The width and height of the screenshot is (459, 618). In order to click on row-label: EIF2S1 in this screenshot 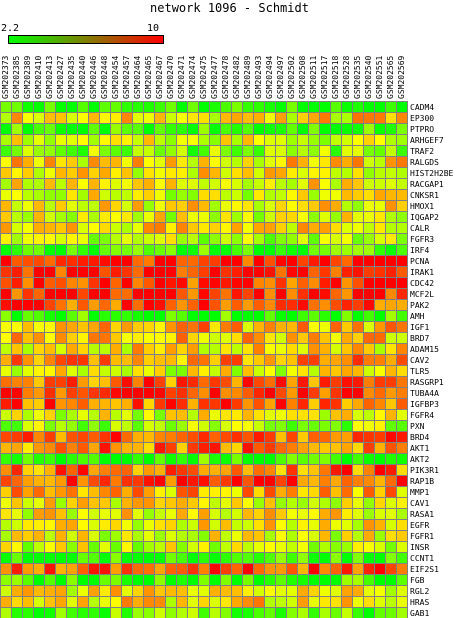, I will do `click(424, 569)`.